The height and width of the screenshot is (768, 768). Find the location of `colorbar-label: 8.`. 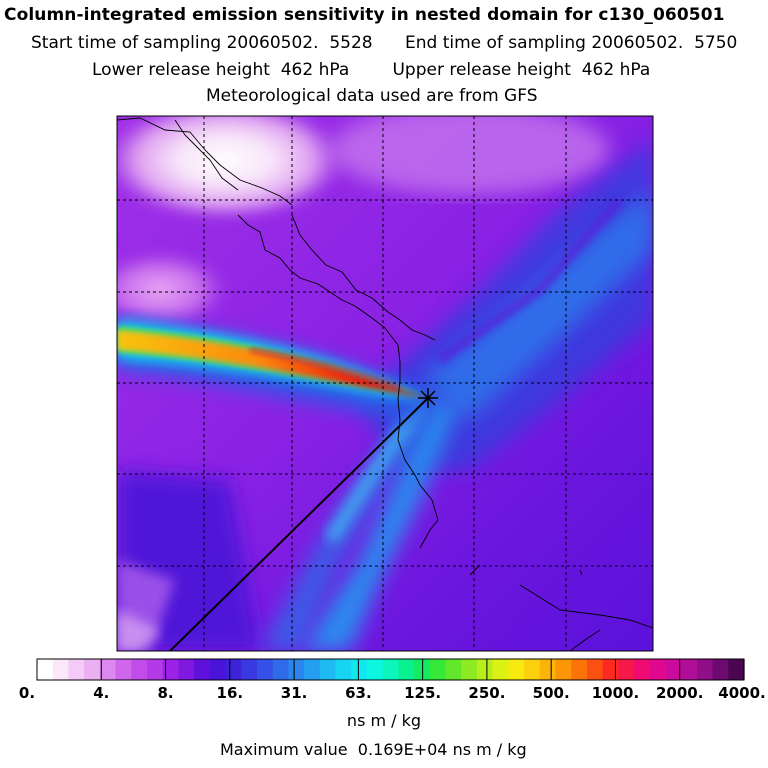

colorbar-label: 8. is located at coordinates (165, 693).